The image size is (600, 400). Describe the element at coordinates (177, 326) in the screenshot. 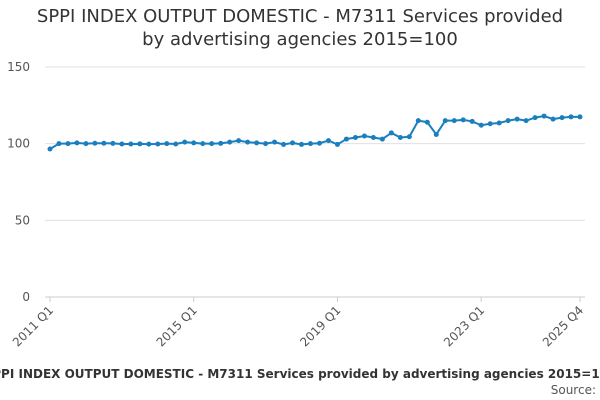

I see `x-tick-label: 2015 Q1` at that location.